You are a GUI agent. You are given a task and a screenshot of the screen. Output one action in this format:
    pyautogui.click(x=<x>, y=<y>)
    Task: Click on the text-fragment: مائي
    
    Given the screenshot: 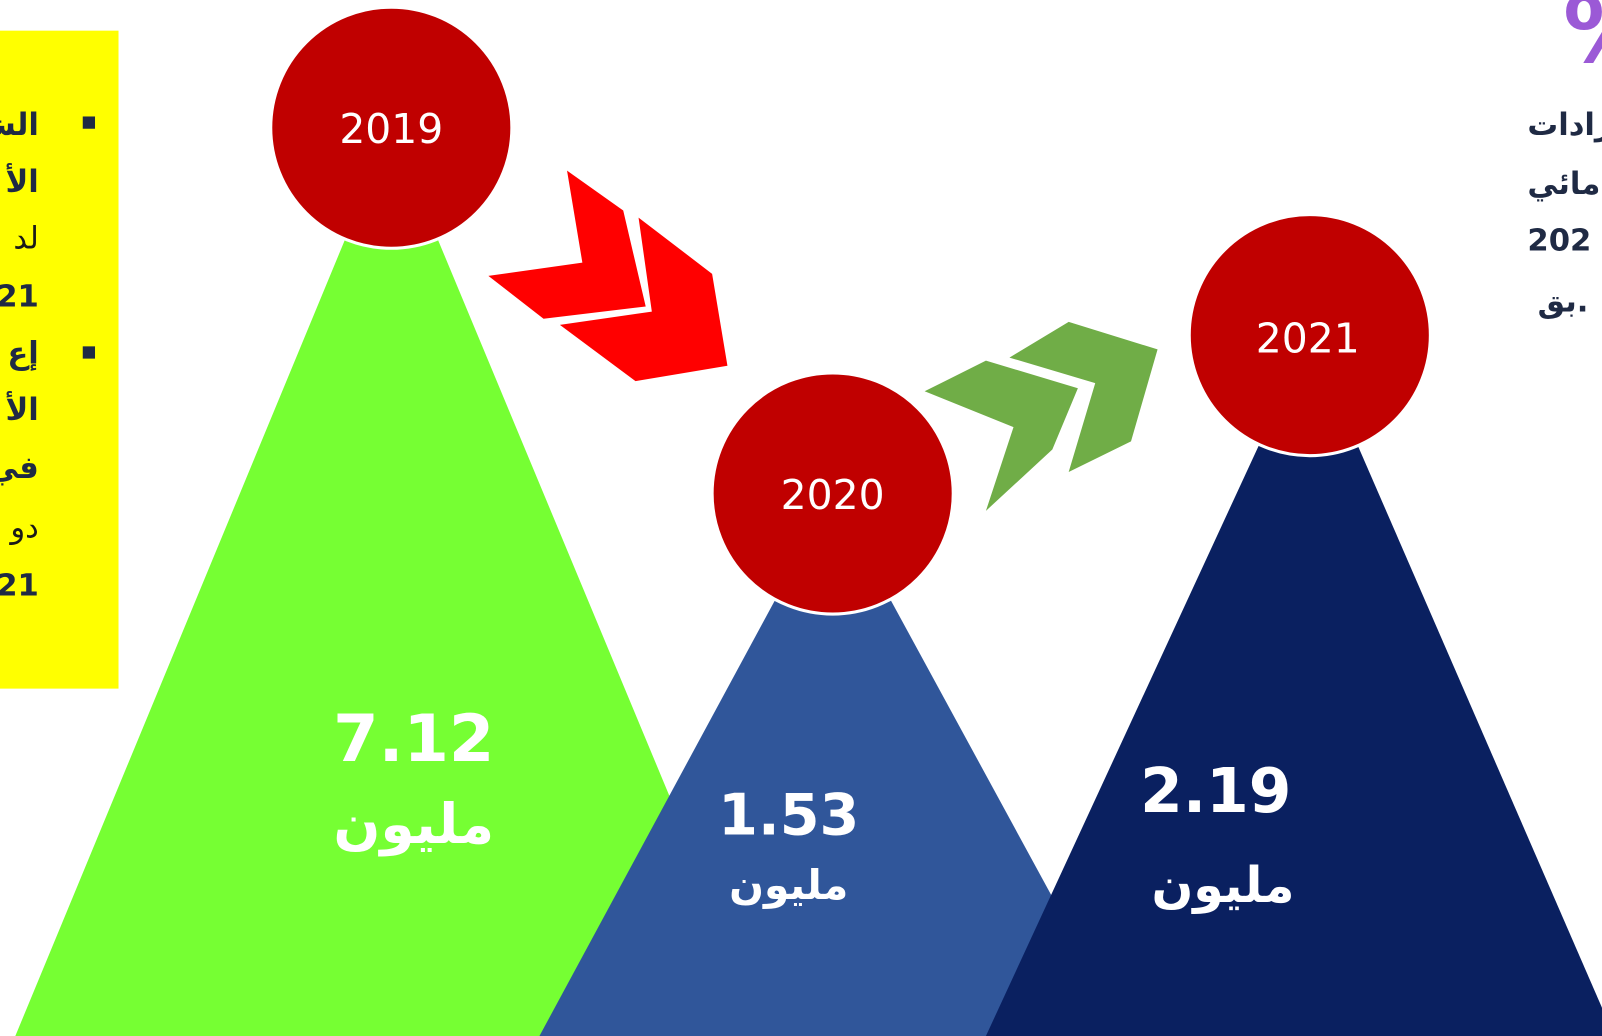 What is the action you would take?
    pyautogui.click(x=1563, y=184)
    